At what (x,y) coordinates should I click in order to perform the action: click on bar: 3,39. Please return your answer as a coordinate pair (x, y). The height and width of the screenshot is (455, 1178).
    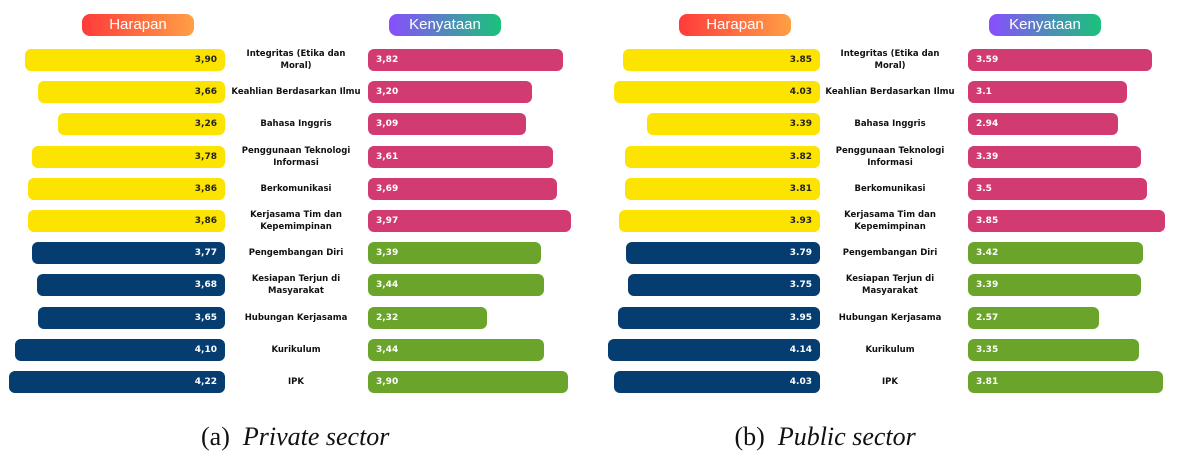
    Looking at the image, I should click on (455, 253).